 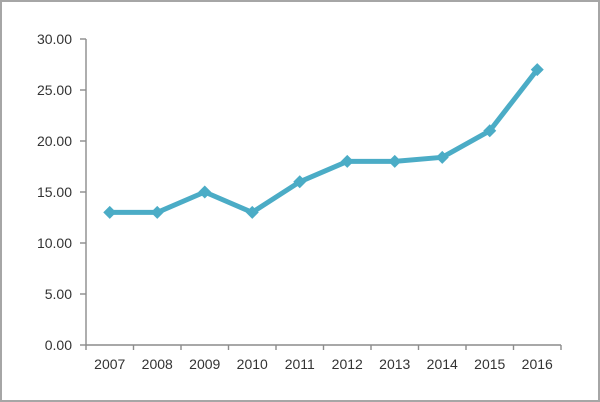 What do you see at coordinates (109, 364) in the screenshot?
I see `x-tick-label: 2007` at bounding box center [109, 364].